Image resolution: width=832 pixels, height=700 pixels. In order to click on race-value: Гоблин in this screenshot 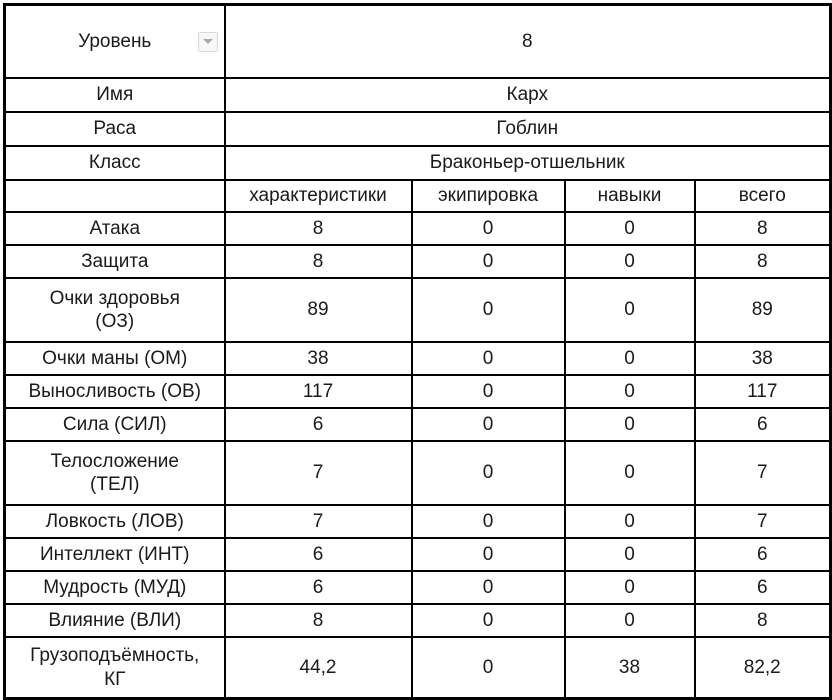, I will do `click(527, 129)`.